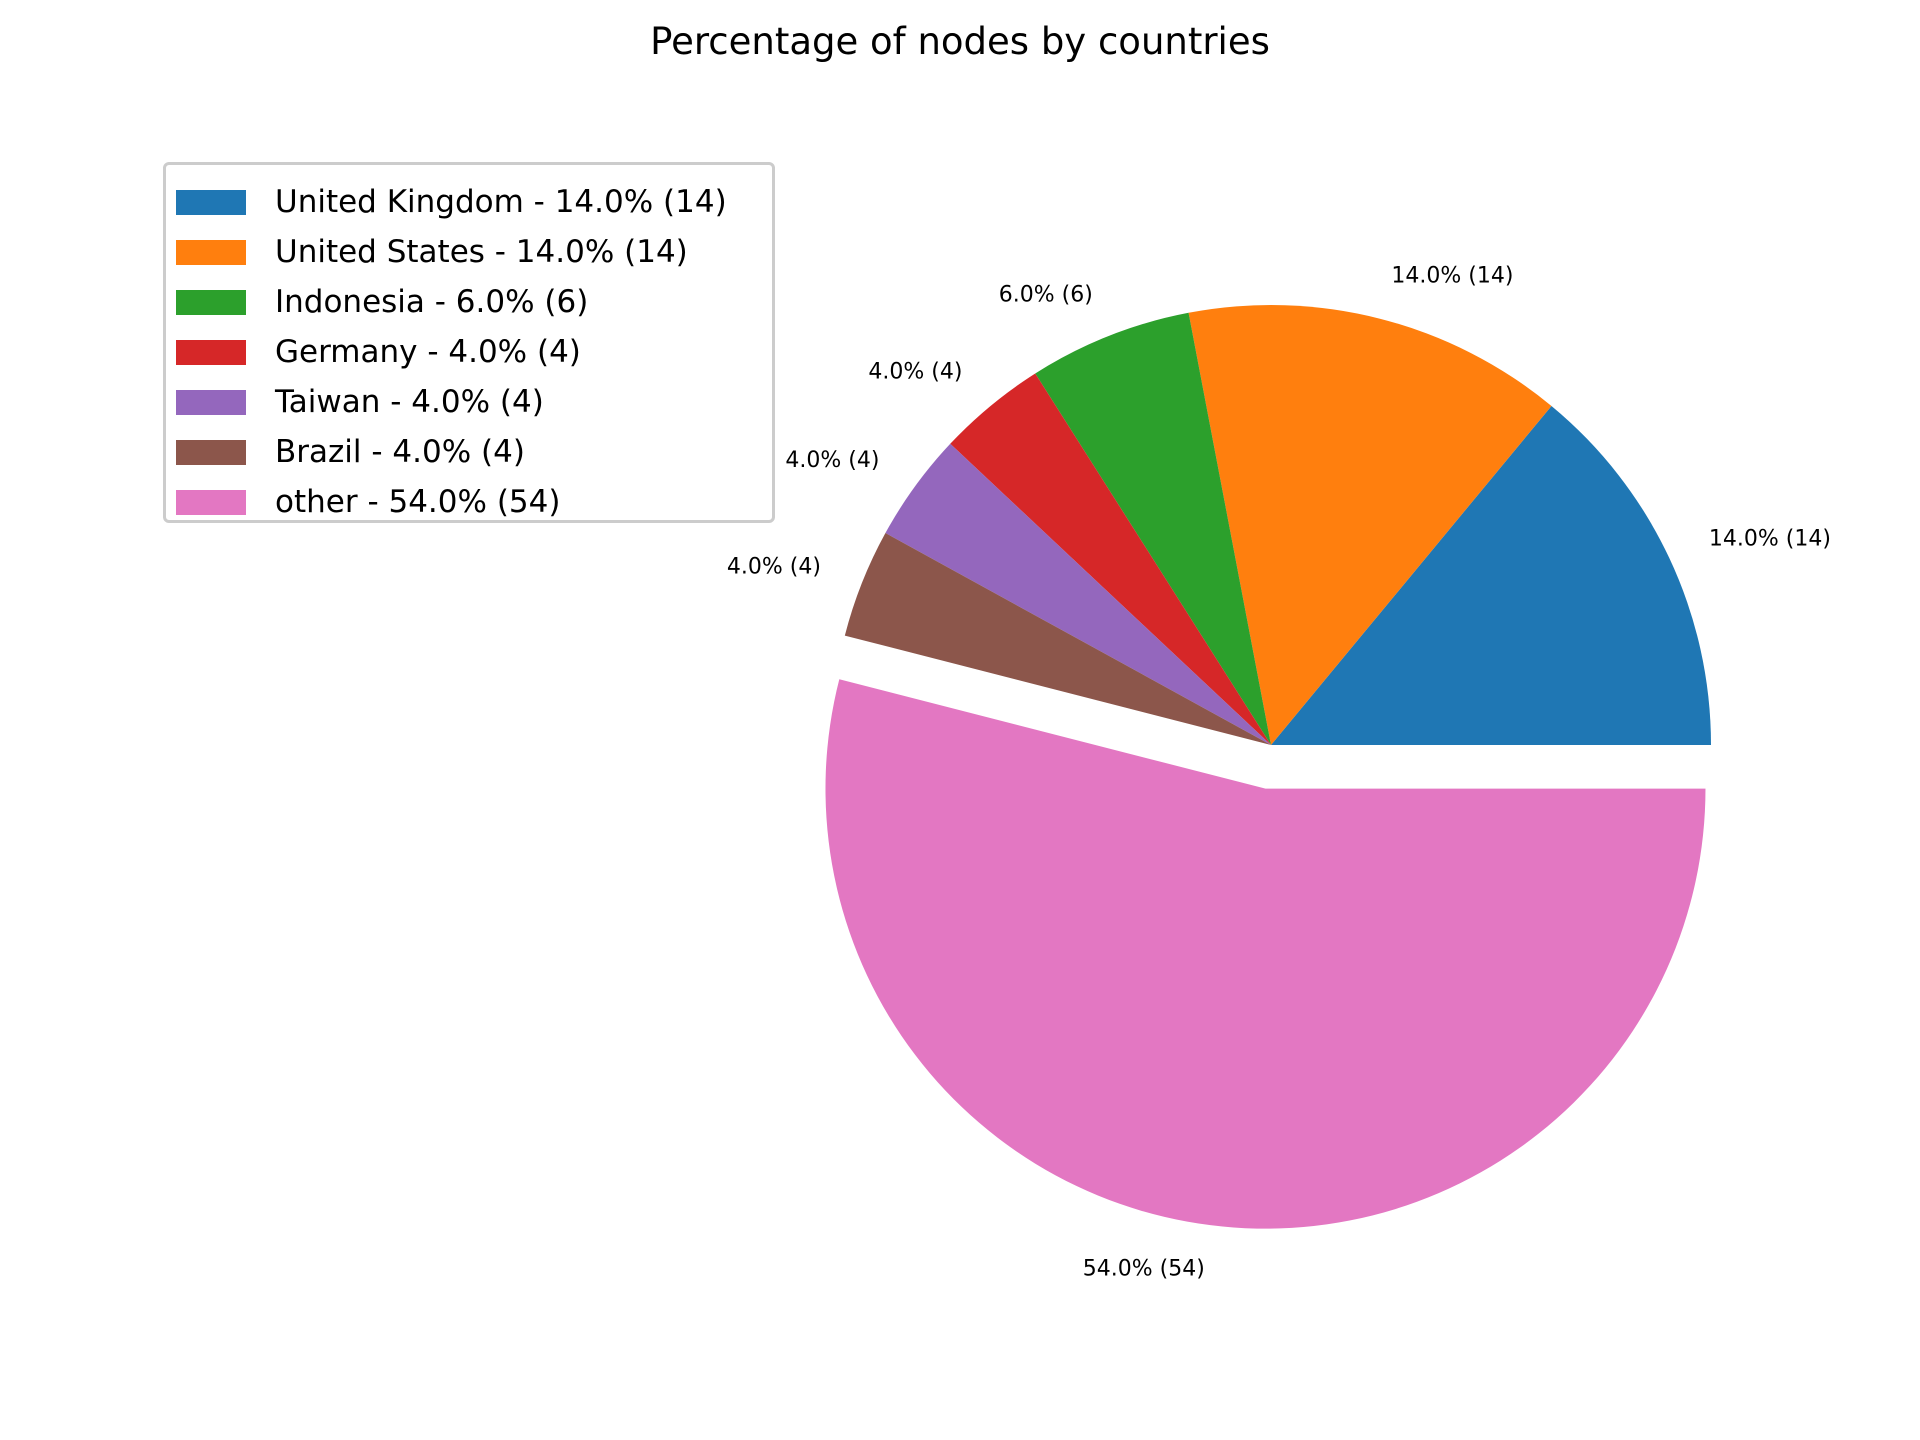 This screenshot has height=1440, width=1920. Describe the element at coordinates (428, 352) in the screenshot. I see `legend-label: Germany - 4.0% (4)` at that location.